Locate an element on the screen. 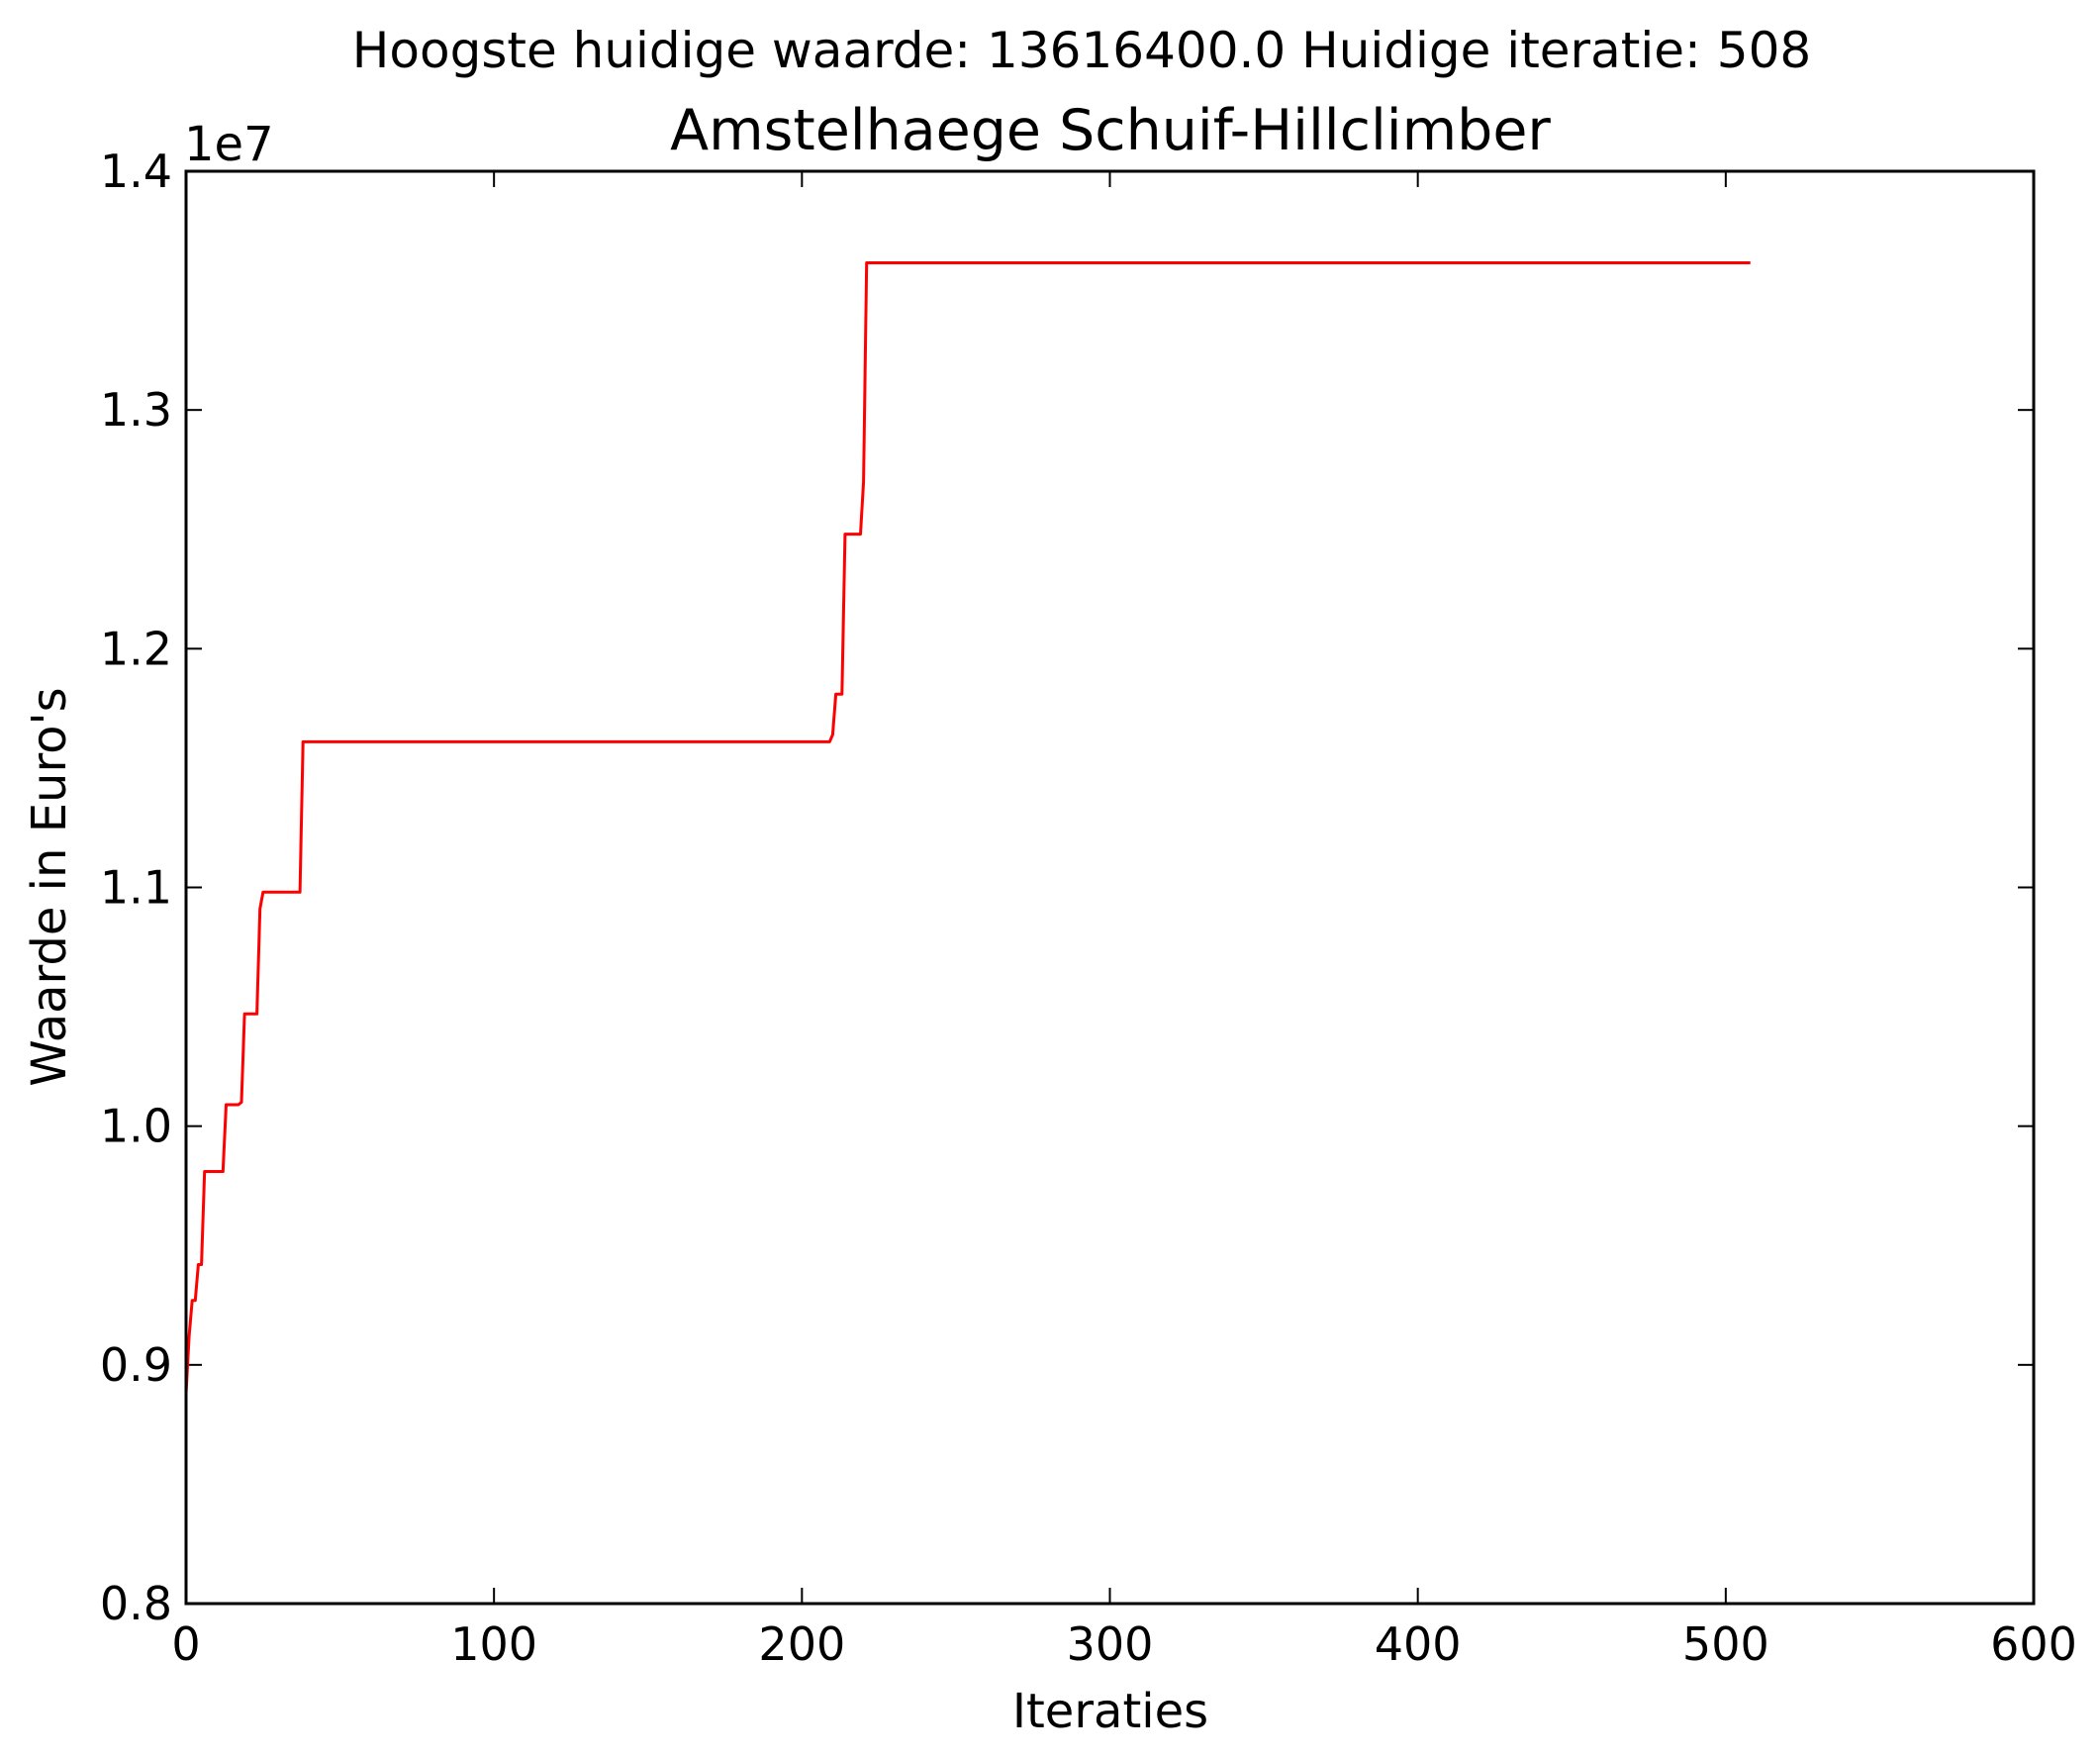 This screenshot has width=2100, height=1759. y-offset-label: 1e7 is located at coordinates (229, 144).